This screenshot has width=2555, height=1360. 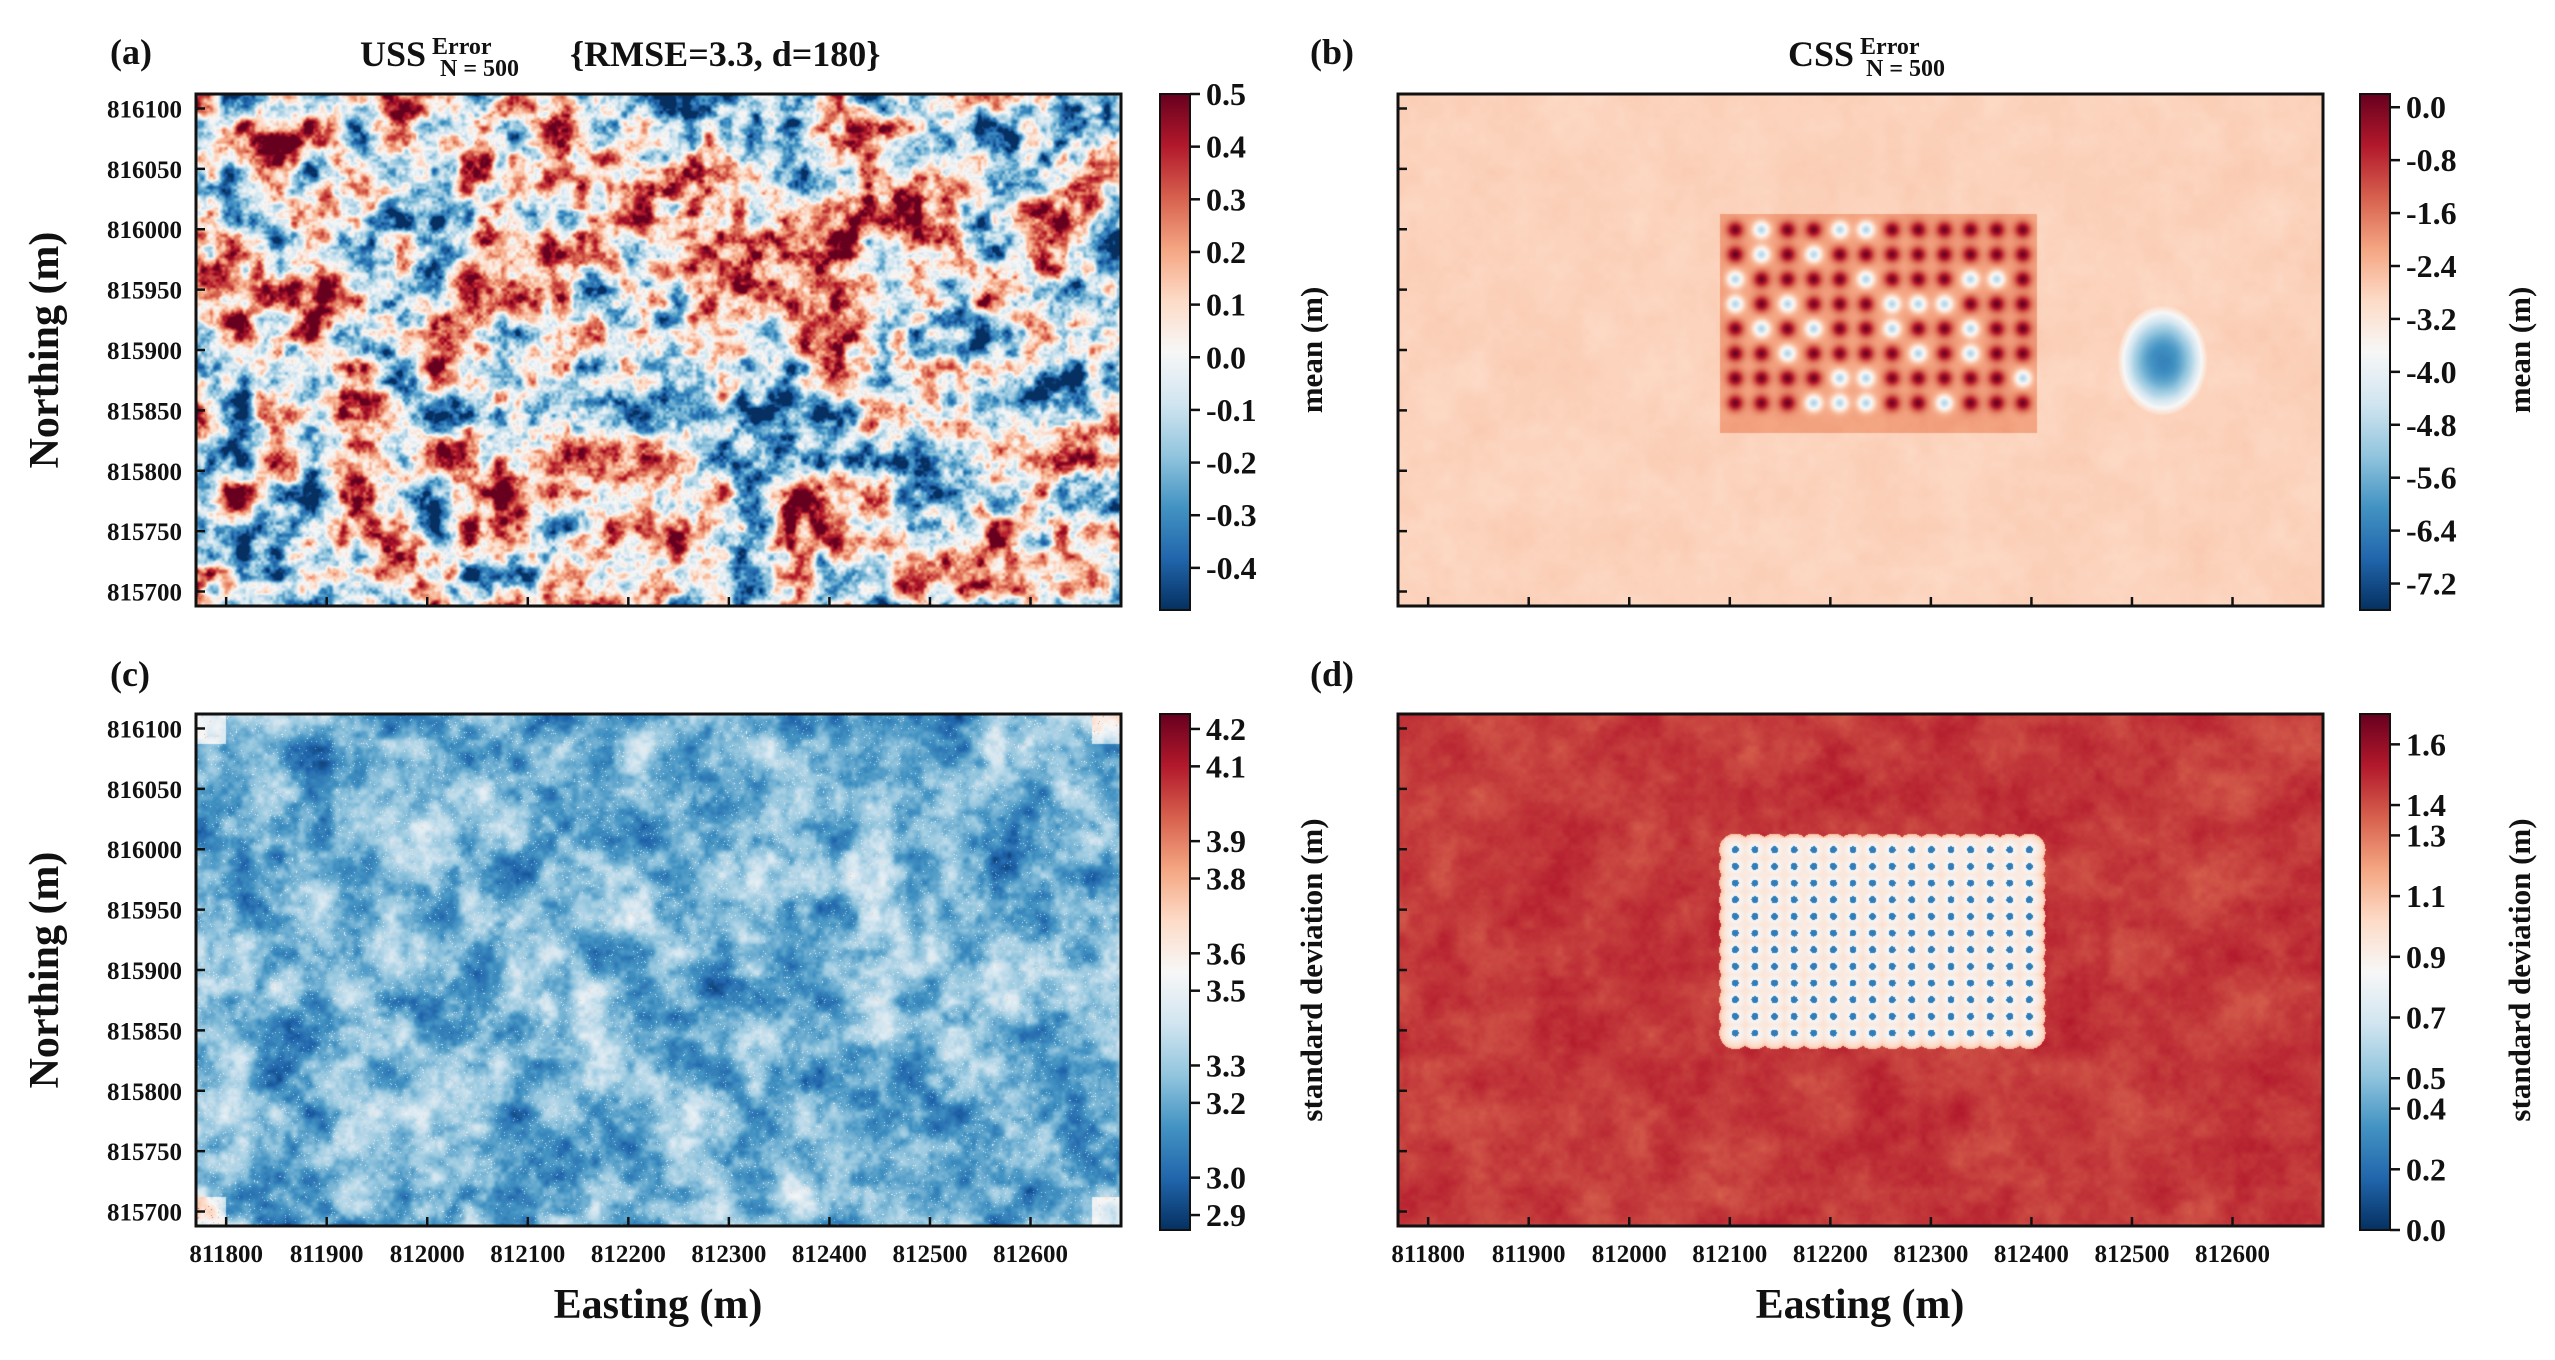 What do you see at coordinates (1332, 674) in the screenshot?
I see `panel-label-d: (d)` at bounding box center [1332, 674].